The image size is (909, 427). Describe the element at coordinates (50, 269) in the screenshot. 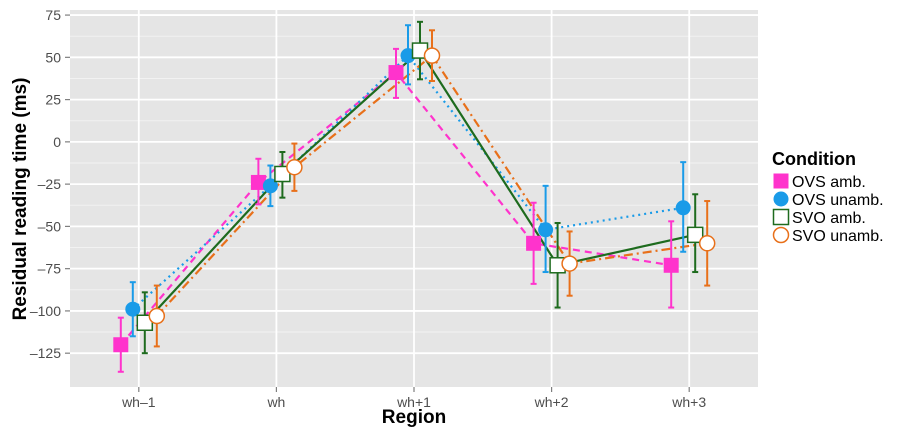

I see `y-tick-label: –75` at that location.